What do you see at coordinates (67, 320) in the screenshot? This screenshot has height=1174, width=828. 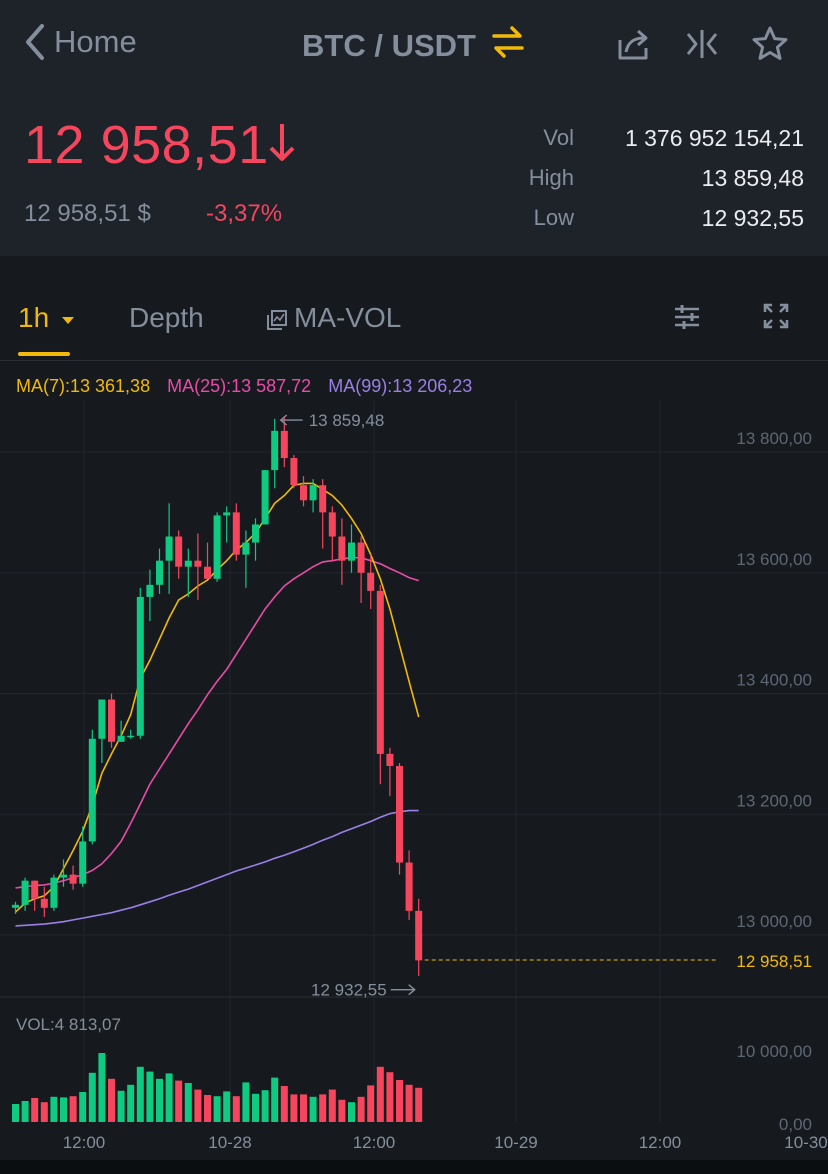 I see `caret-down-icon` at bounding box center [67, 320].